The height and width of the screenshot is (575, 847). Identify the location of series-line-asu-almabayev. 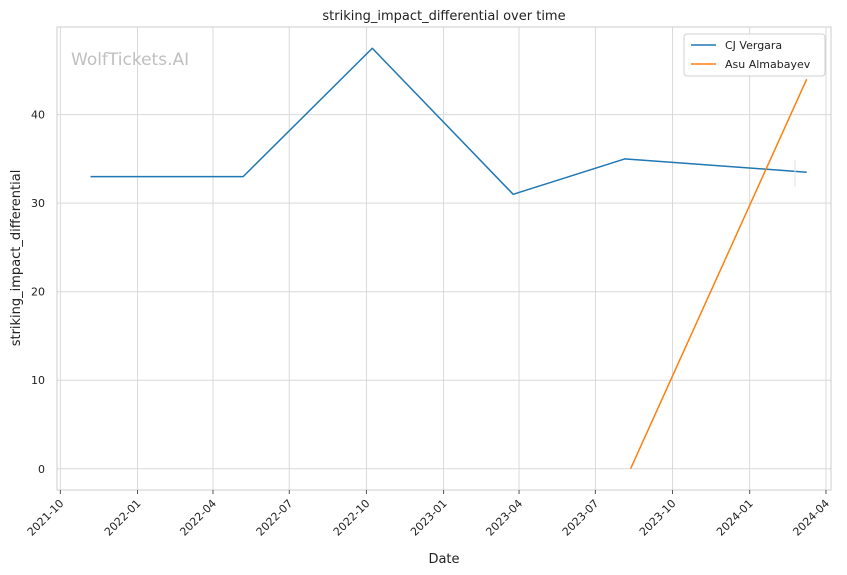
(718, 274).